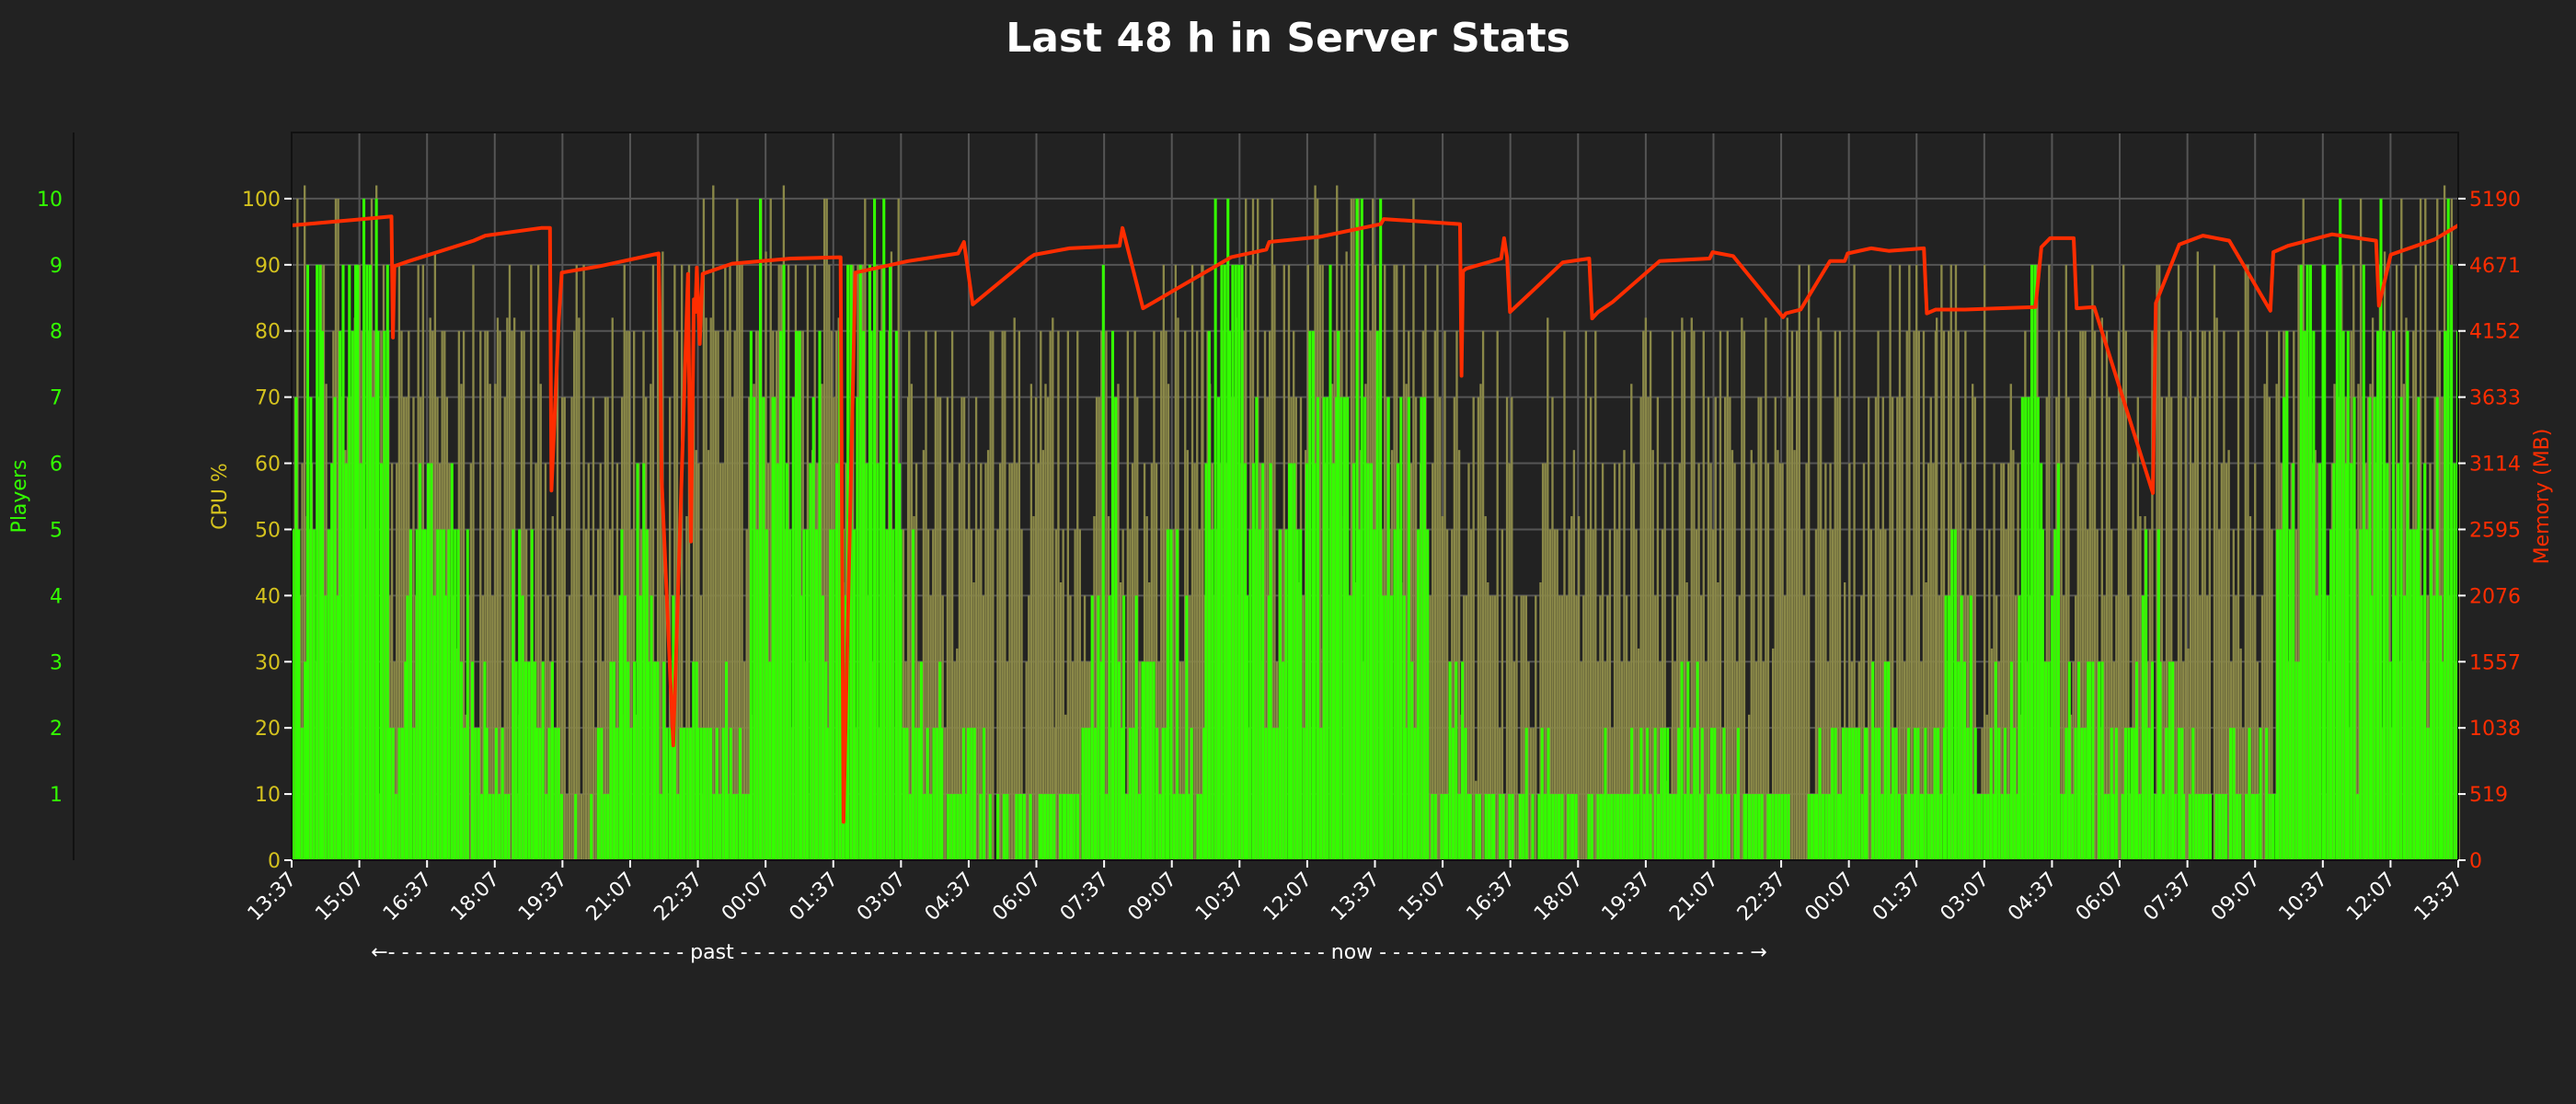 This screenshot has height=1104, width=2576. Describe the element at coordinates (268, 596) in the screenshot. I see `cpu-tick-label: 40` at that location.